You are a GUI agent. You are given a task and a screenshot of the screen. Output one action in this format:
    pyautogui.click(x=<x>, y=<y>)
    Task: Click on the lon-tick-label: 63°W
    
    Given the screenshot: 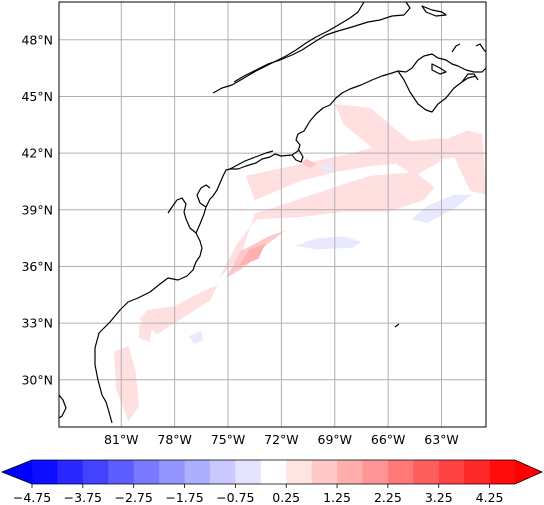 What is the action you would take?
    pyautogui.click(x=441, y=439)
    